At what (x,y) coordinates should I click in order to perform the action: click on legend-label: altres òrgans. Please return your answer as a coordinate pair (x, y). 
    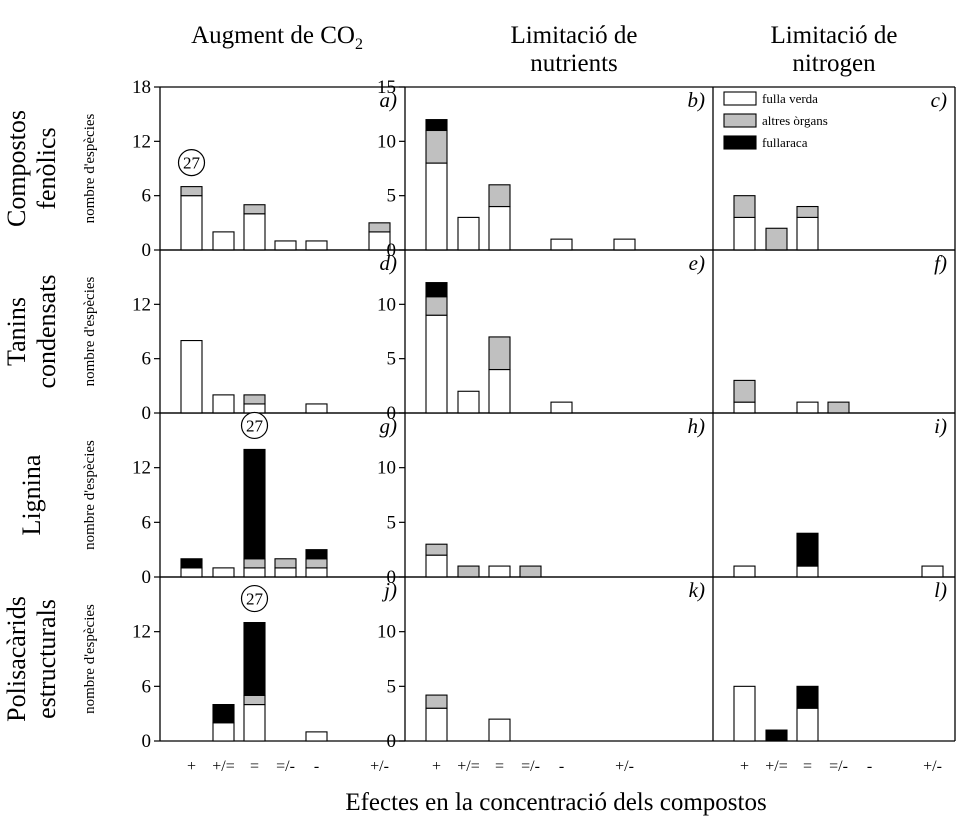
    Looking at the image, I should click on (795, 120).